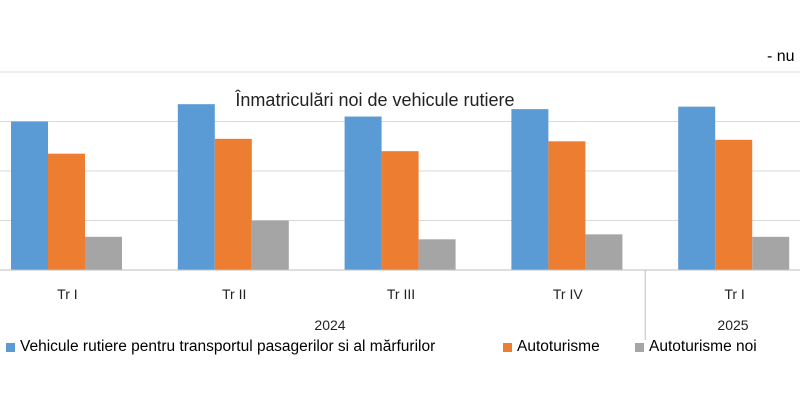  Describe the element at coordinates (781, 56) in the screenshot. I see `unit-note: - nu` at that location.